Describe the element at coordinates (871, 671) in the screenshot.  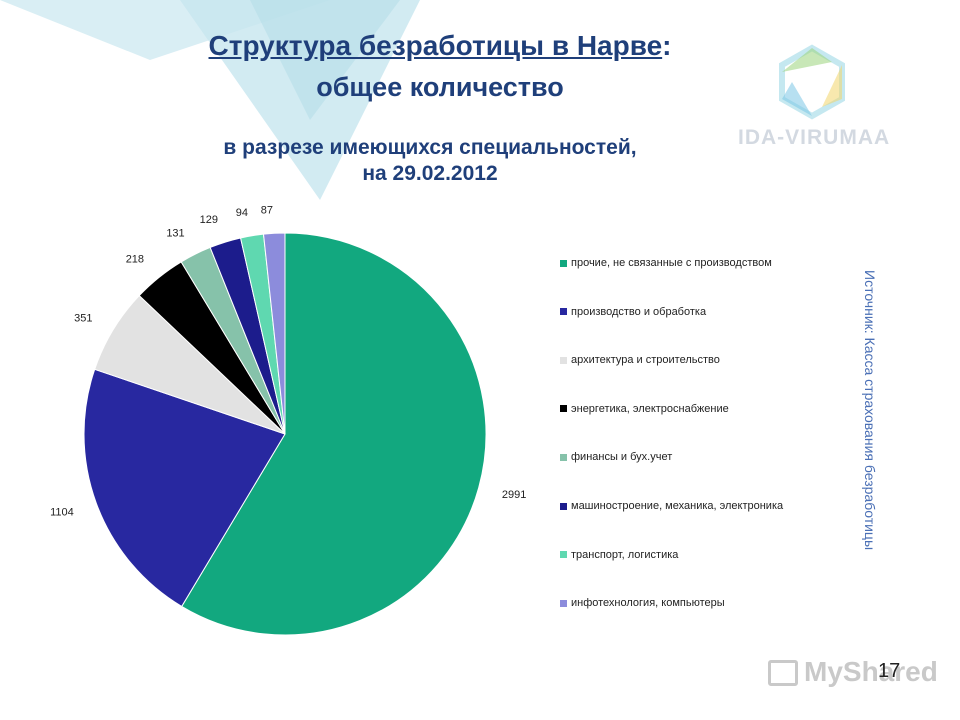
I see `watermark-text: MyShared` at that location.